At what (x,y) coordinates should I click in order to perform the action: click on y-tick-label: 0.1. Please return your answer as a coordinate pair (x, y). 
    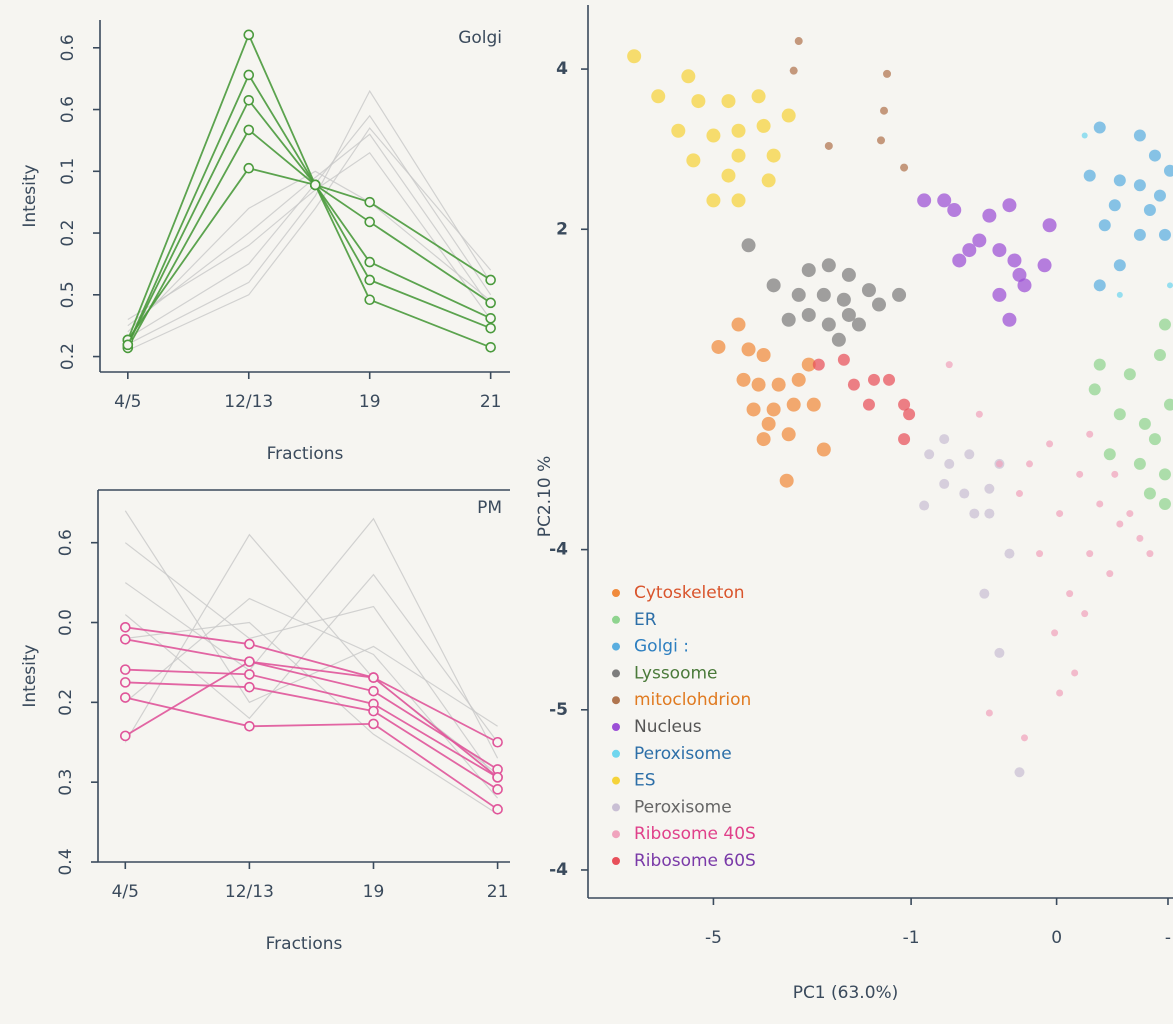
    Looking at the image, I should click on (68, 171).